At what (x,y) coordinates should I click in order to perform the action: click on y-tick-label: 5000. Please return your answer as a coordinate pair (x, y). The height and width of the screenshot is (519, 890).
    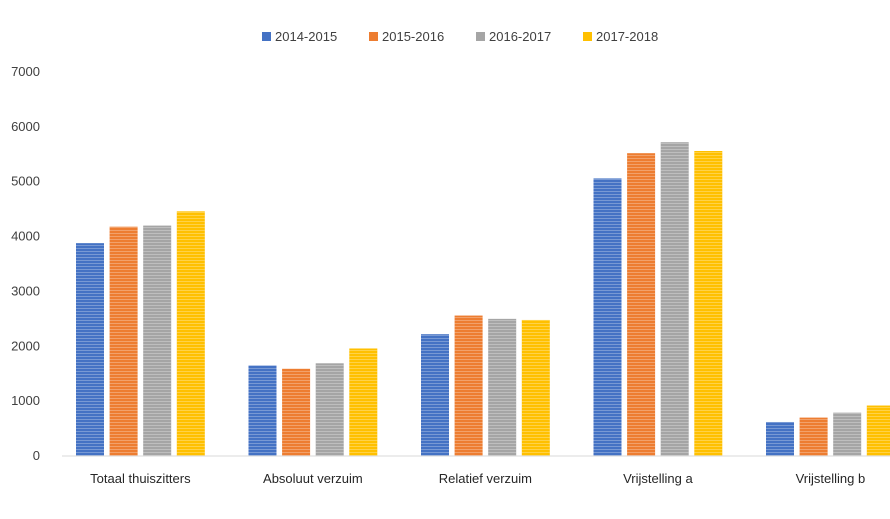
    Looking at the image, I should click on (25, 181).